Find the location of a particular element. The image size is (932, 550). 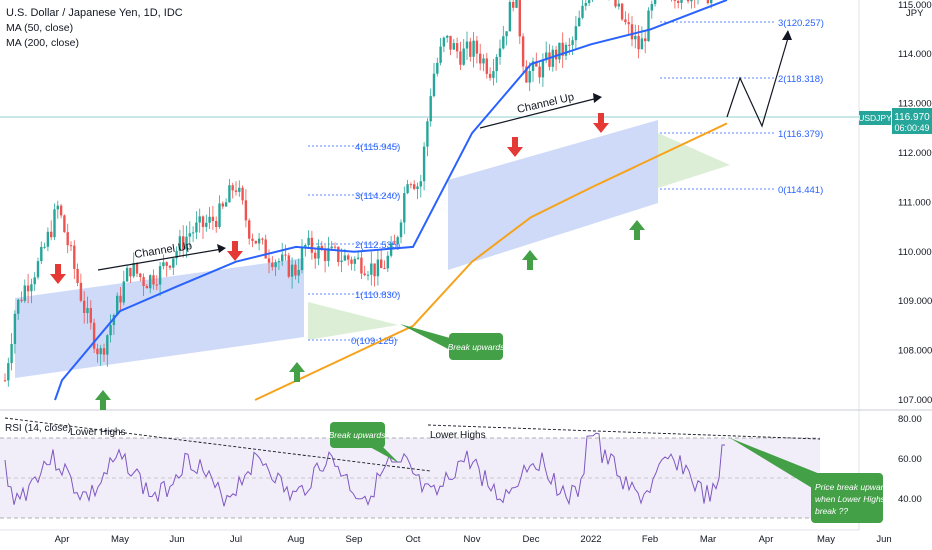

ticker-badge is located at coordinates (875, 118).